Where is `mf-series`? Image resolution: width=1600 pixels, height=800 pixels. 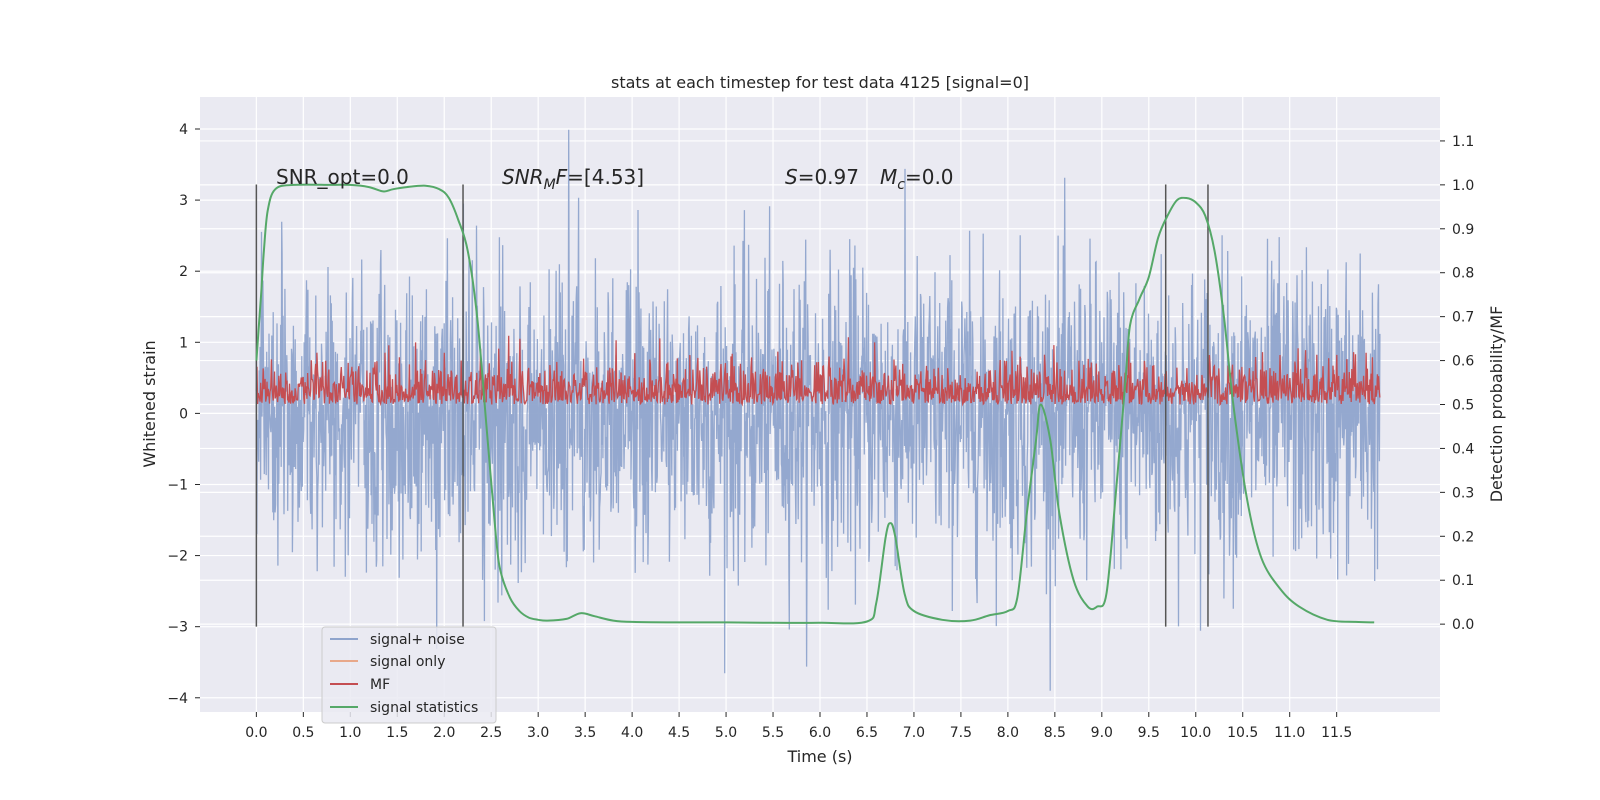 mf-series is located at coordinates (818, 371).